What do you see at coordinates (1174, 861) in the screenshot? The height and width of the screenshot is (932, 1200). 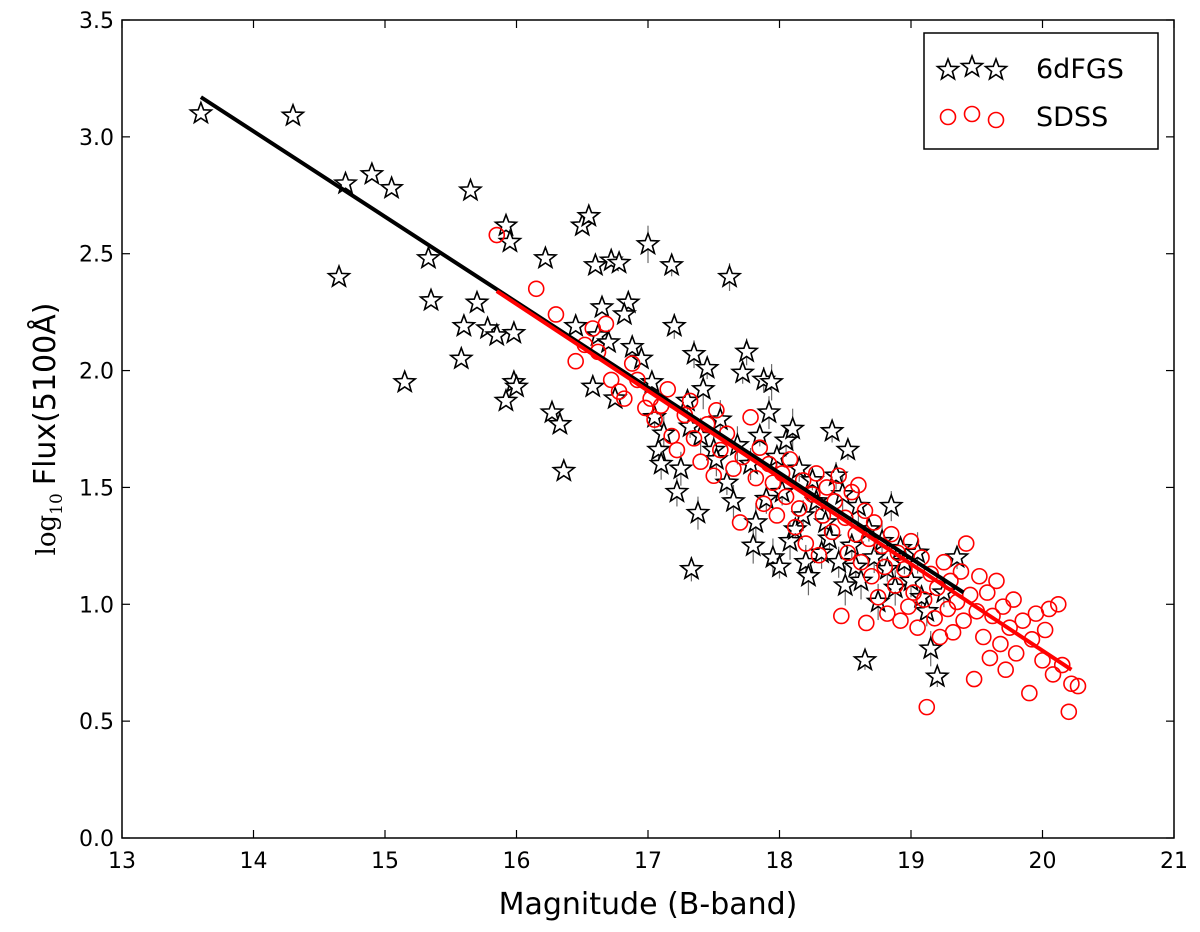 I see `x-tick-label: 21` at bounding box center [1174, 861].